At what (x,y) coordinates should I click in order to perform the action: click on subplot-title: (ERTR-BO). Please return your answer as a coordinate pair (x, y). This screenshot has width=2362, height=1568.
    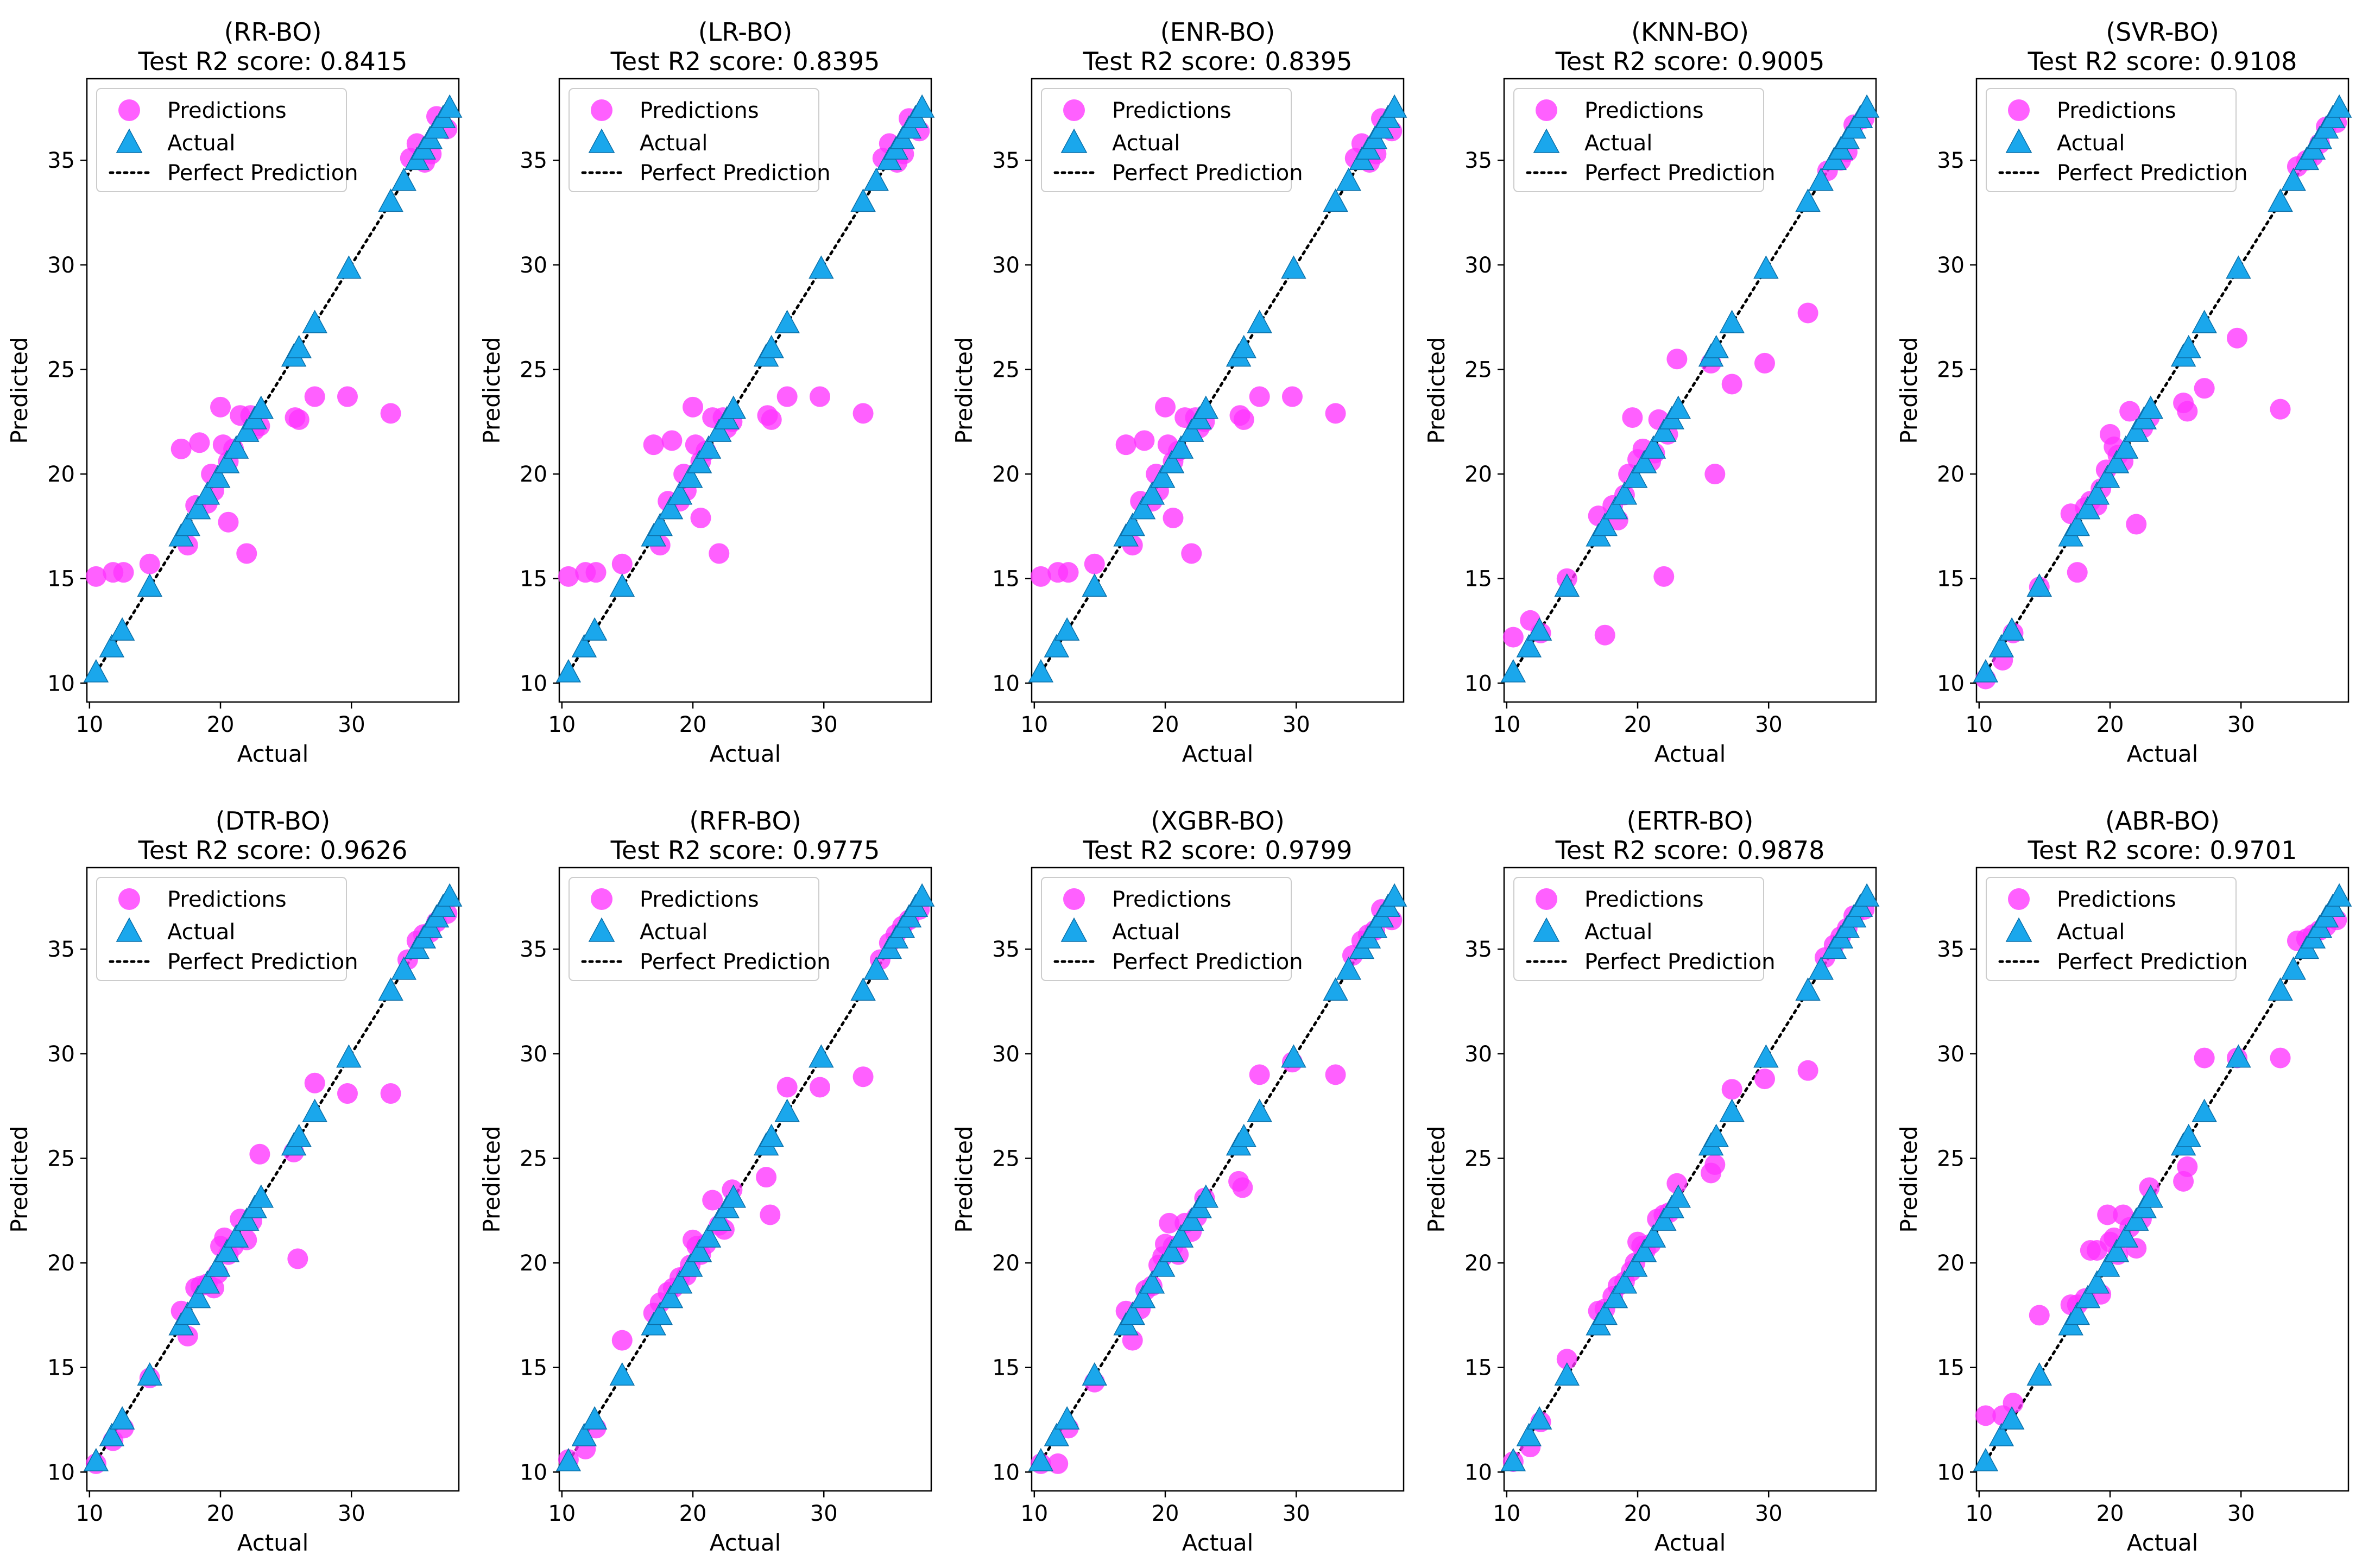
    Looking at the image, I should click on (1690, 821).